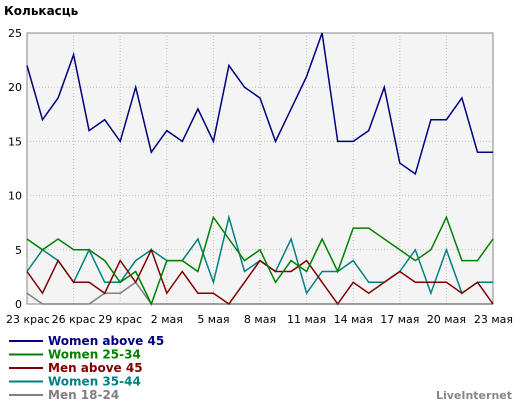 This screenshot has height=405, width=520. Describe the element at coordinates (83, 395) in the screenshot. I see `legend-label: Men 18-24` at that location.